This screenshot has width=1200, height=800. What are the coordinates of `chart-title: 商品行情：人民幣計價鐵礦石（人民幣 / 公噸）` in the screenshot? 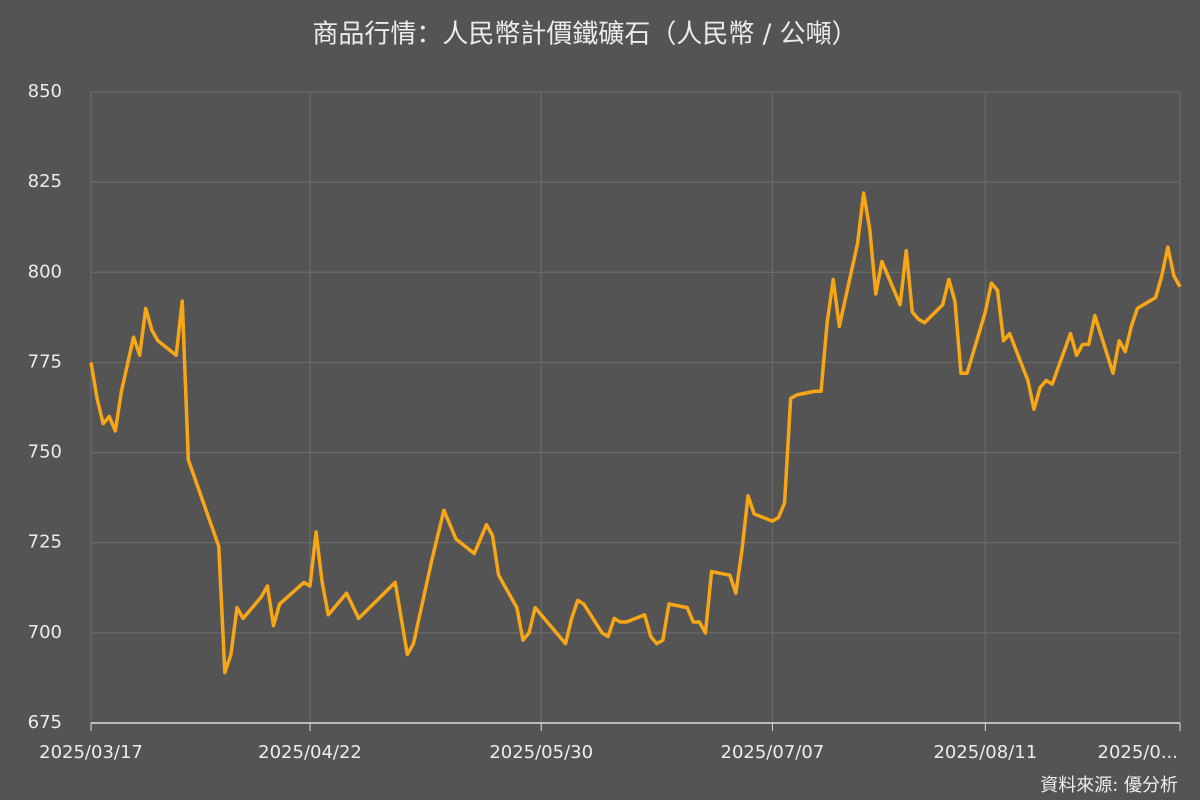 It's located at (584, 35).